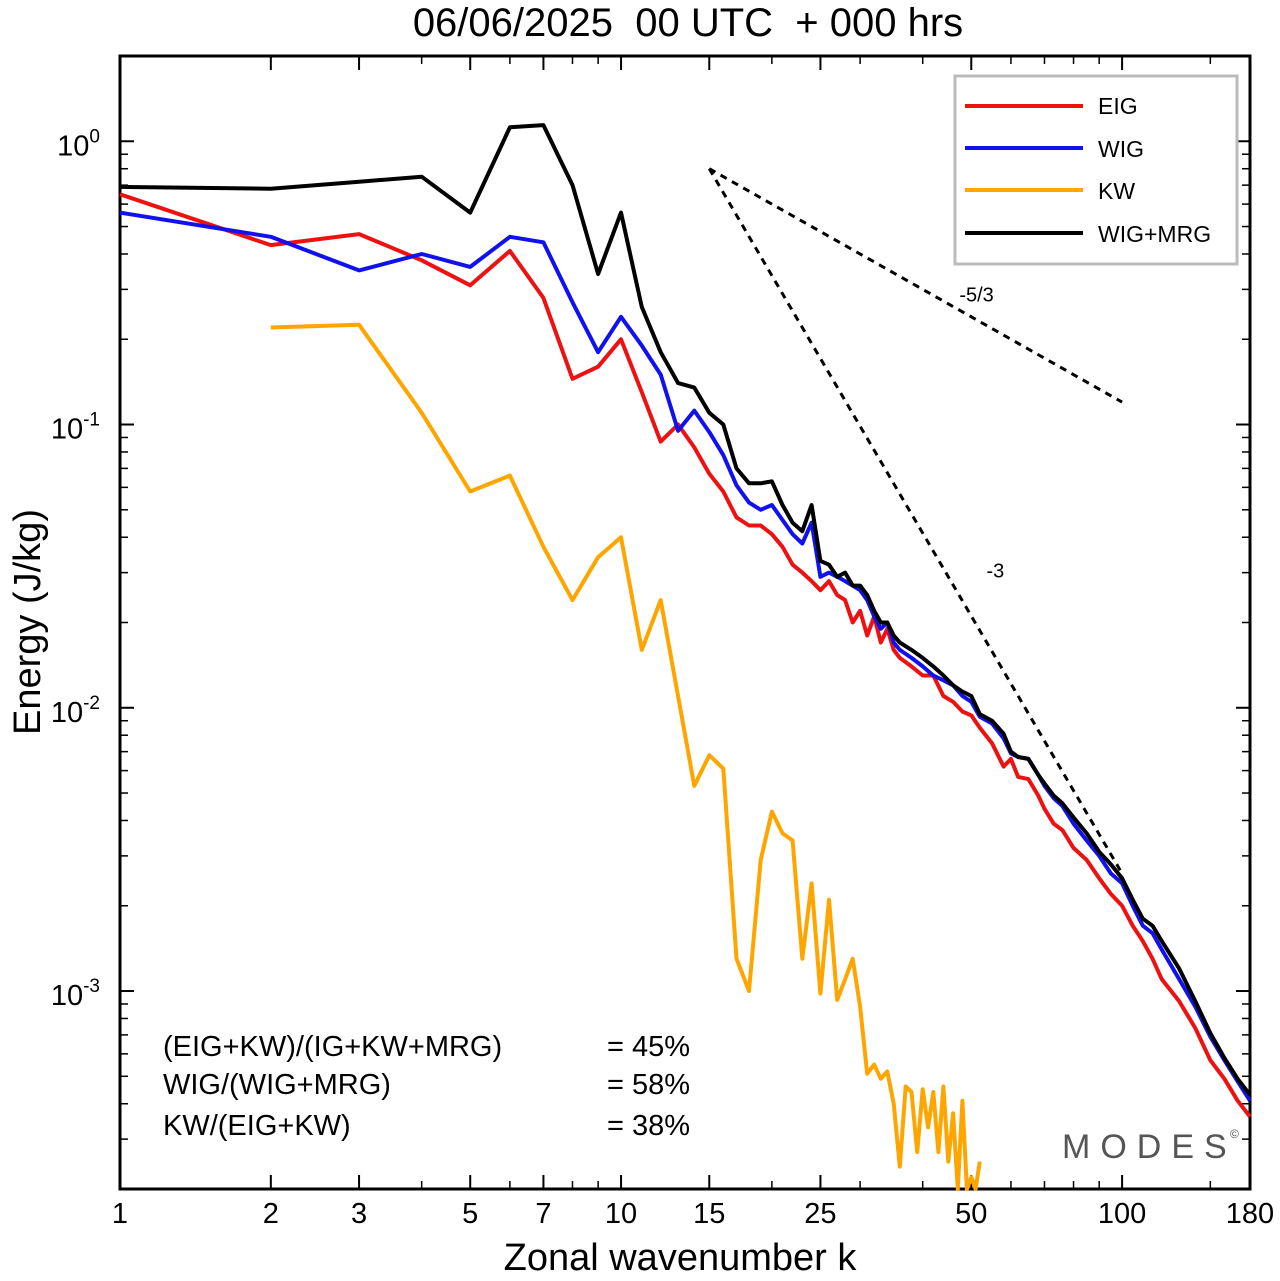 This screenshot has width=1280, height=1281. I want to click on ratio-label-3: KW/(EIG+KW), so click(257, 1126).